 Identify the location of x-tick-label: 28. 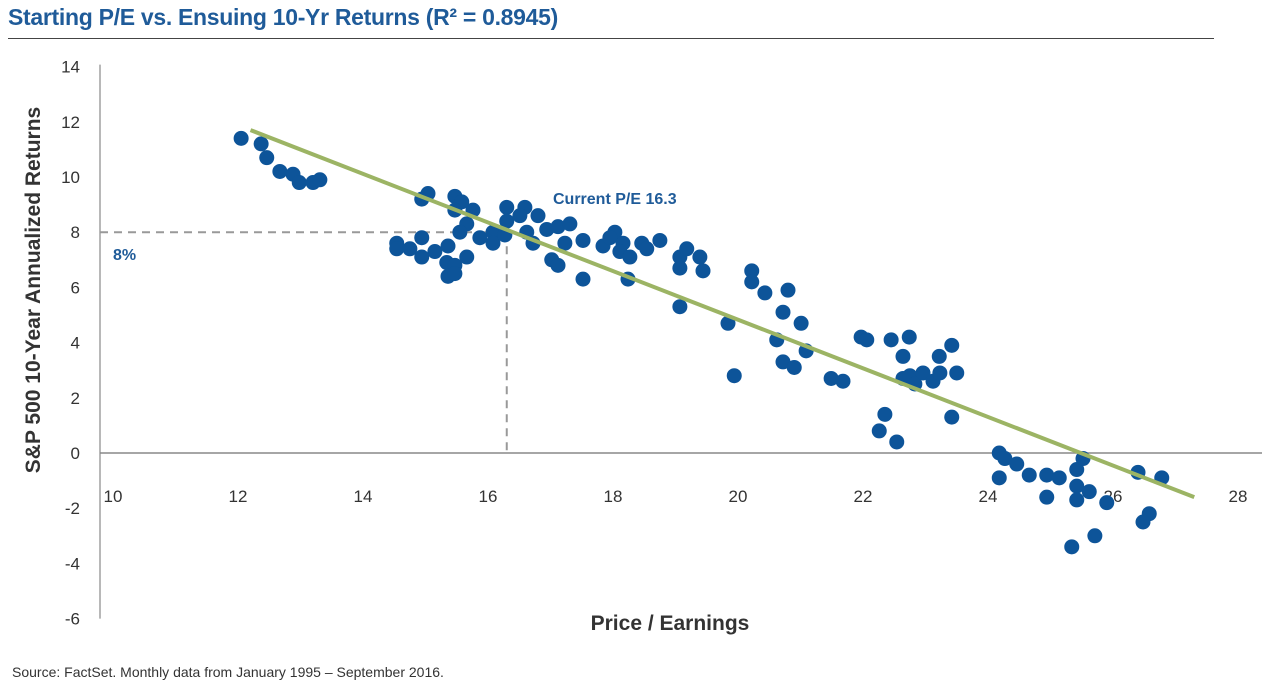
(1238, 496).